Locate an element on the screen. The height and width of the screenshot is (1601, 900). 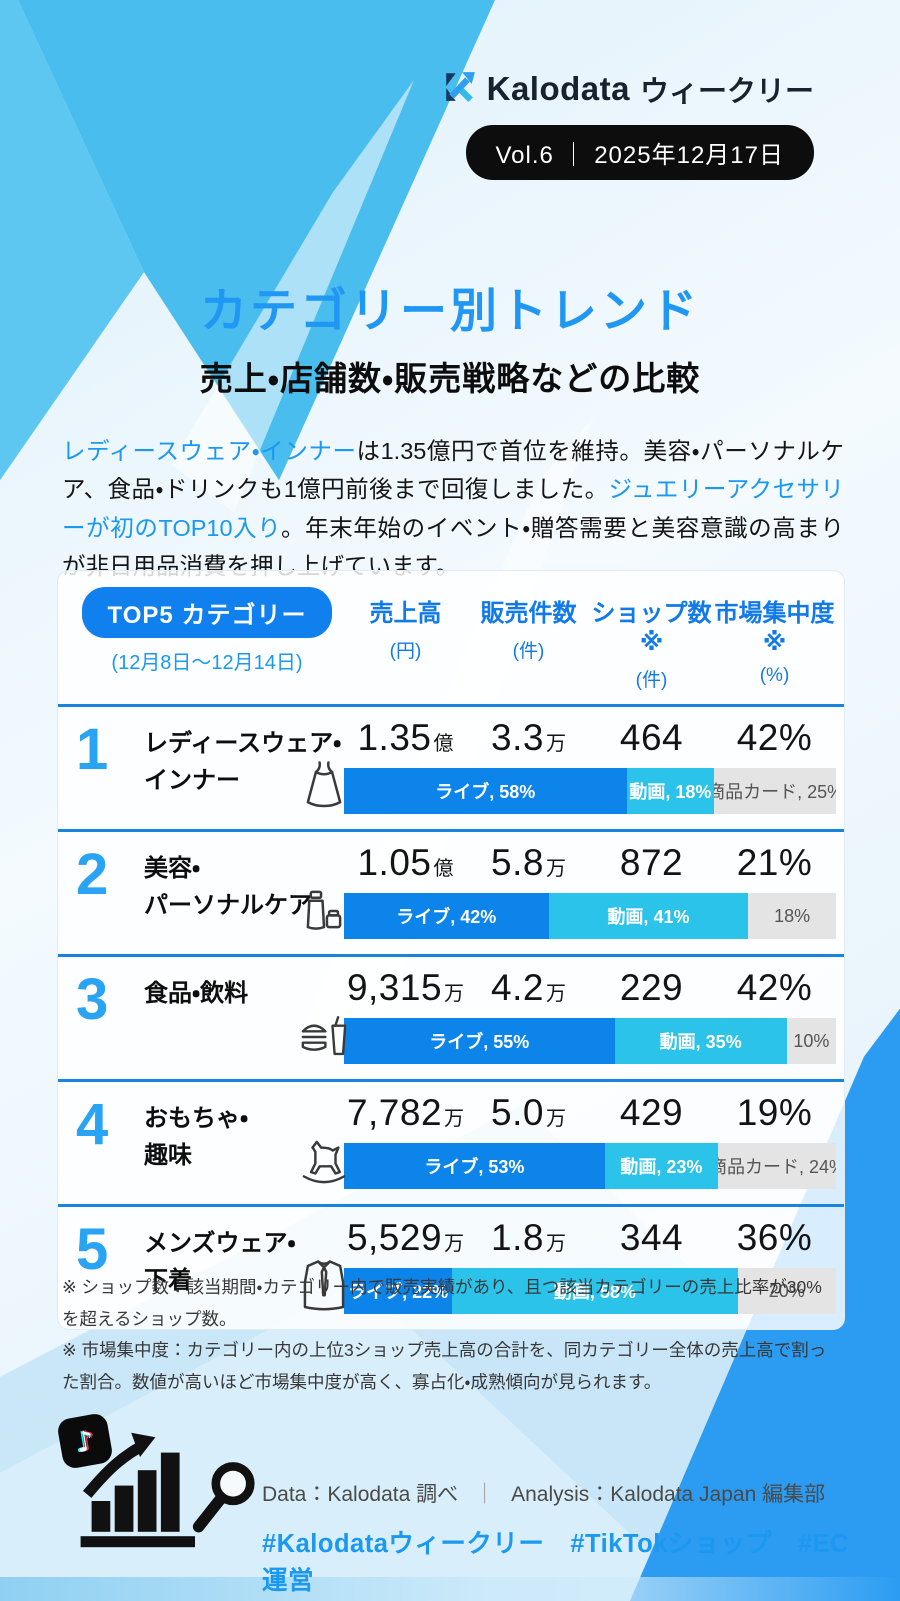
shops-value: 429 is located at coordinates (651, 1112).